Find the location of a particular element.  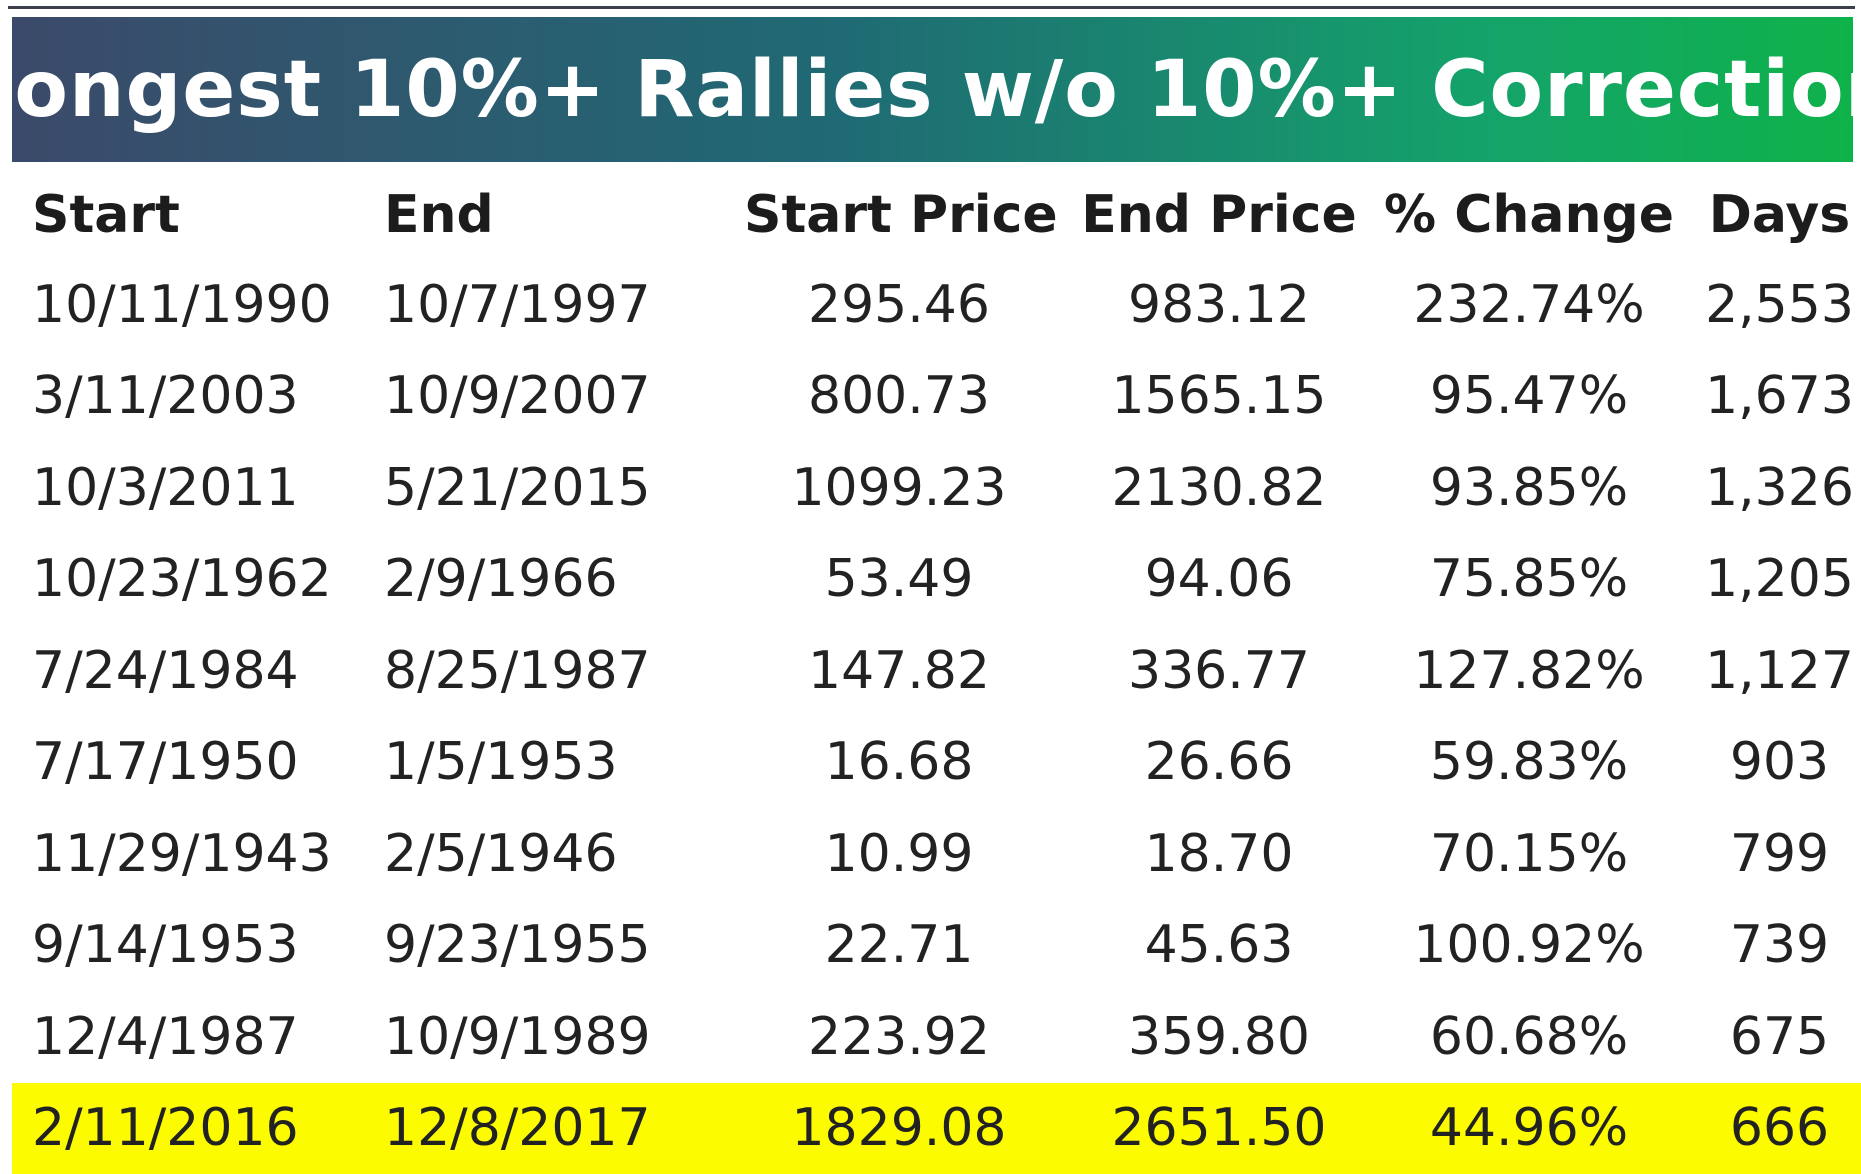

cell-days: 799 is located at coordinates (1767, 854).